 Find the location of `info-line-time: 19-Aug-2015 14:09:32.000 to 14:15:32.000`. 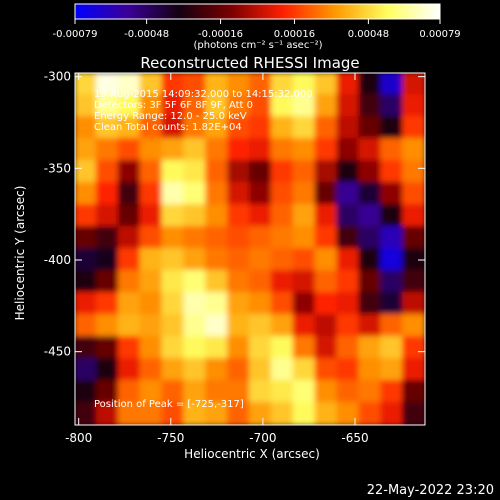

info-line-time: 19-Aug-2015 14:09:32.000 to 14:15:32.000 is located at coordinates (203, 94).